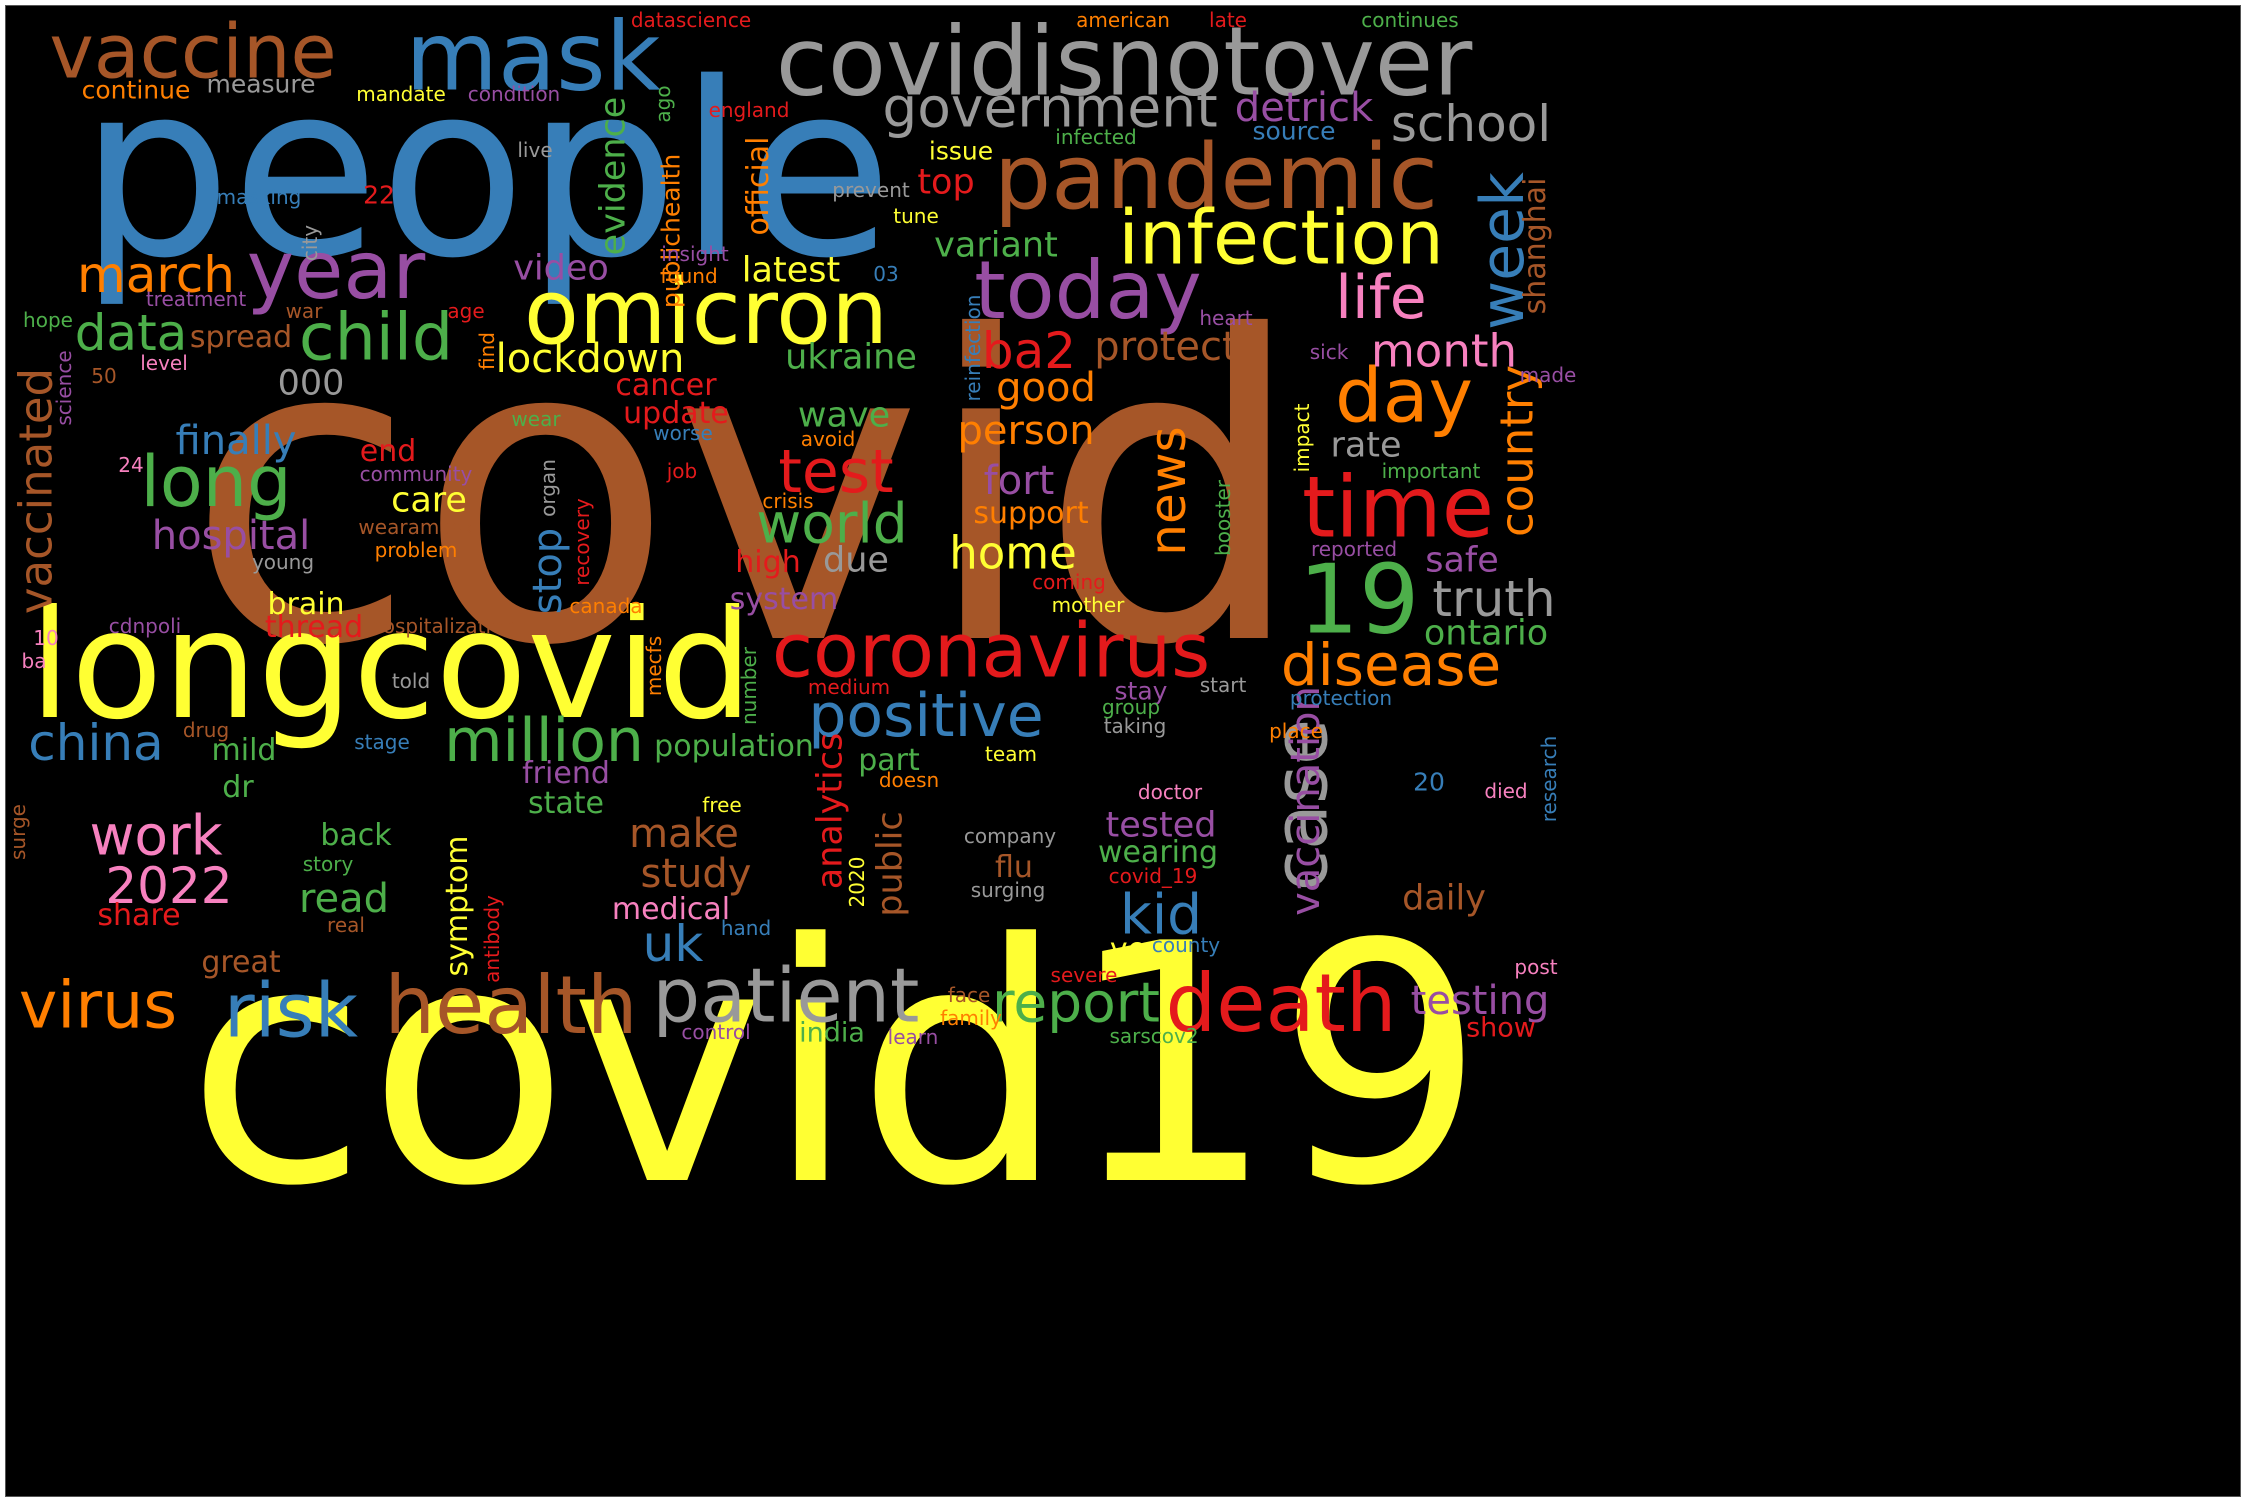 The height and width of the screenshot is (1502, 2246). I want to click on word-wearamask: wearamask, so click(416, 527).